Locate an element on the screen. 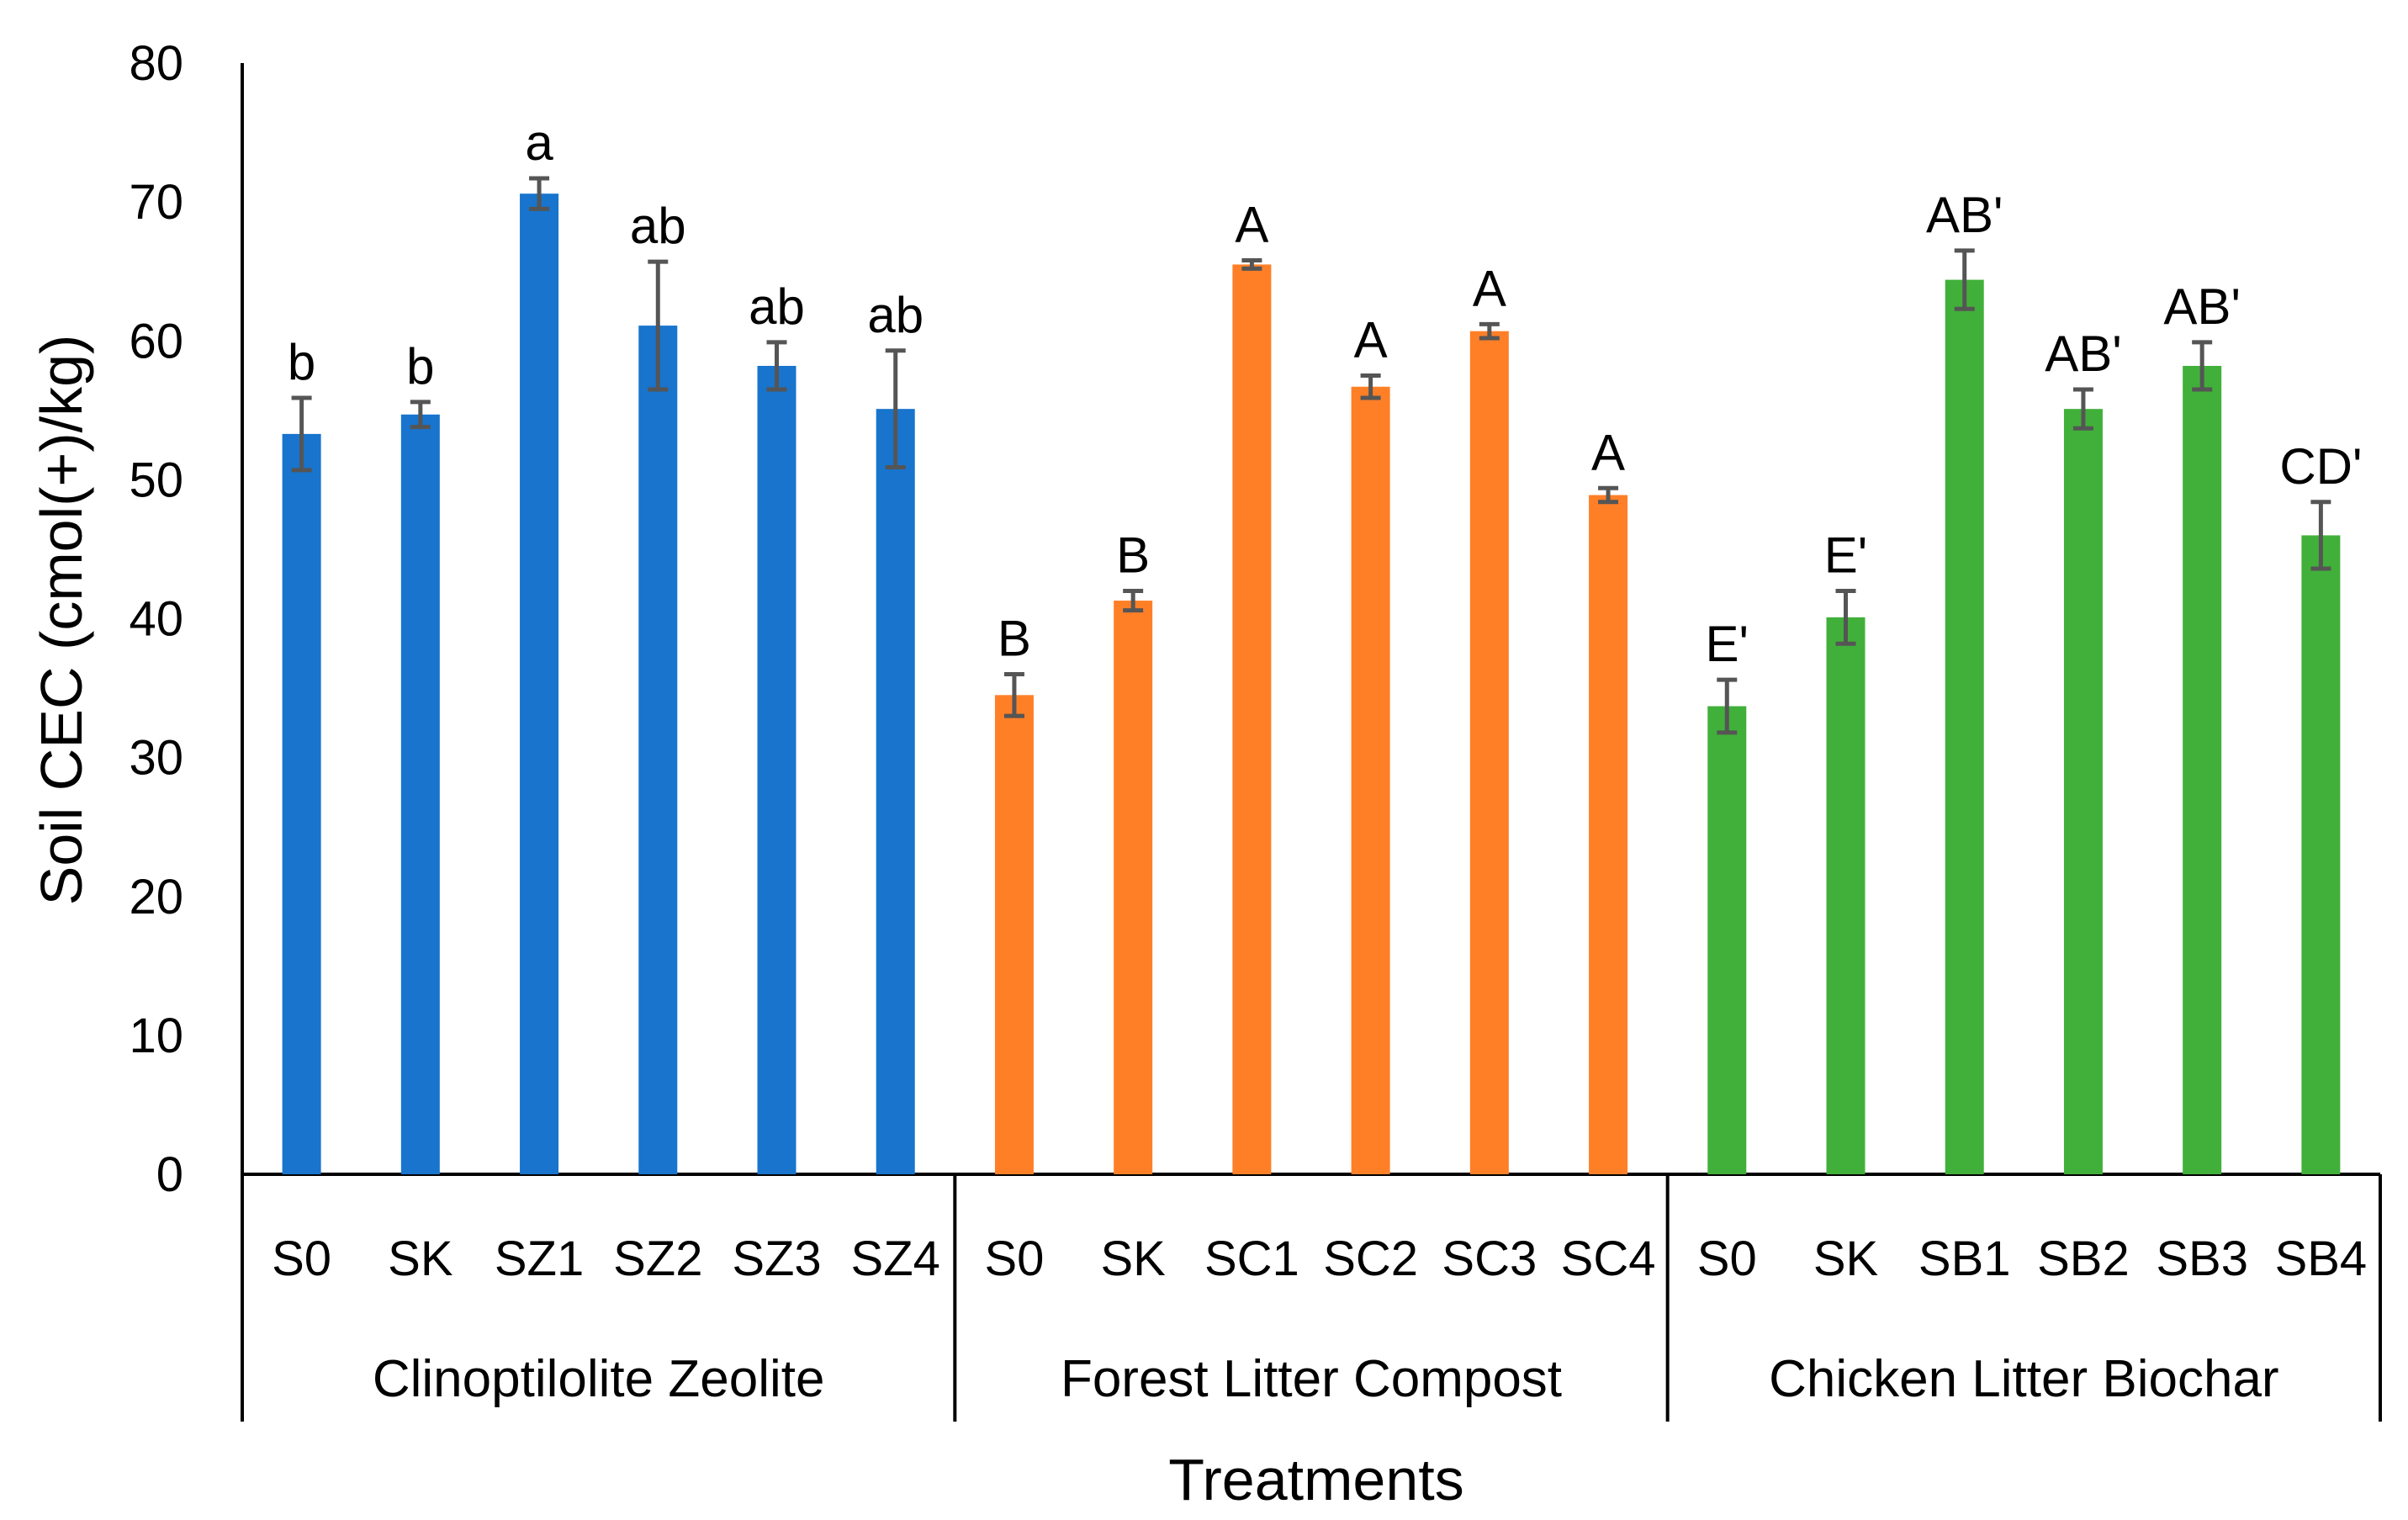 This screenshot has height=1520, width=2408. x-tick-label: SC2 is located at coordinates (1370, 1258).